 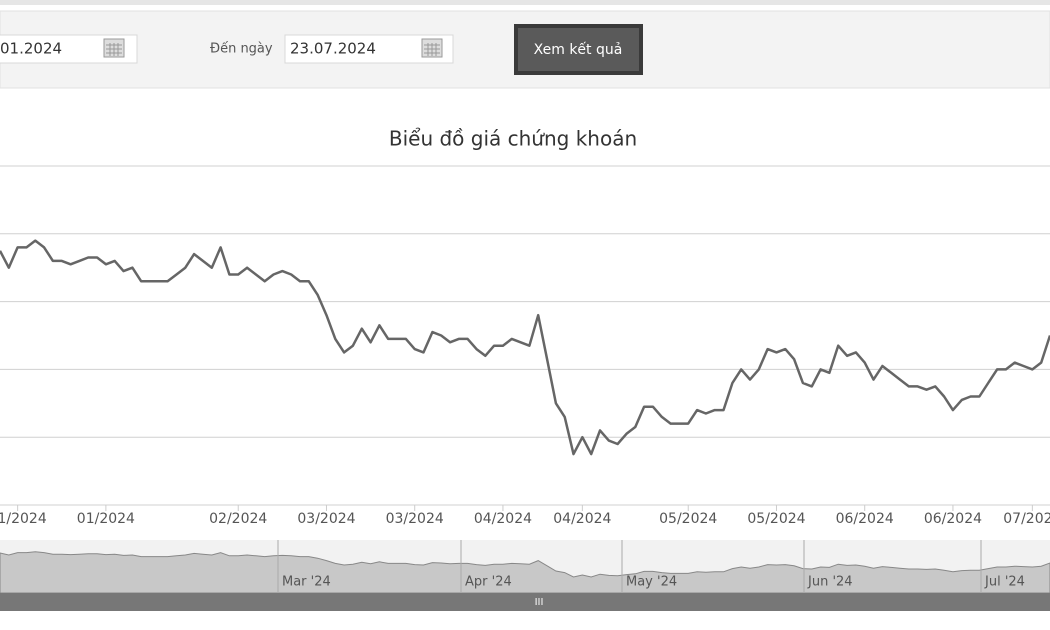 I want to click on x-tick-label: 02/2024, so click(x=238, y=519).